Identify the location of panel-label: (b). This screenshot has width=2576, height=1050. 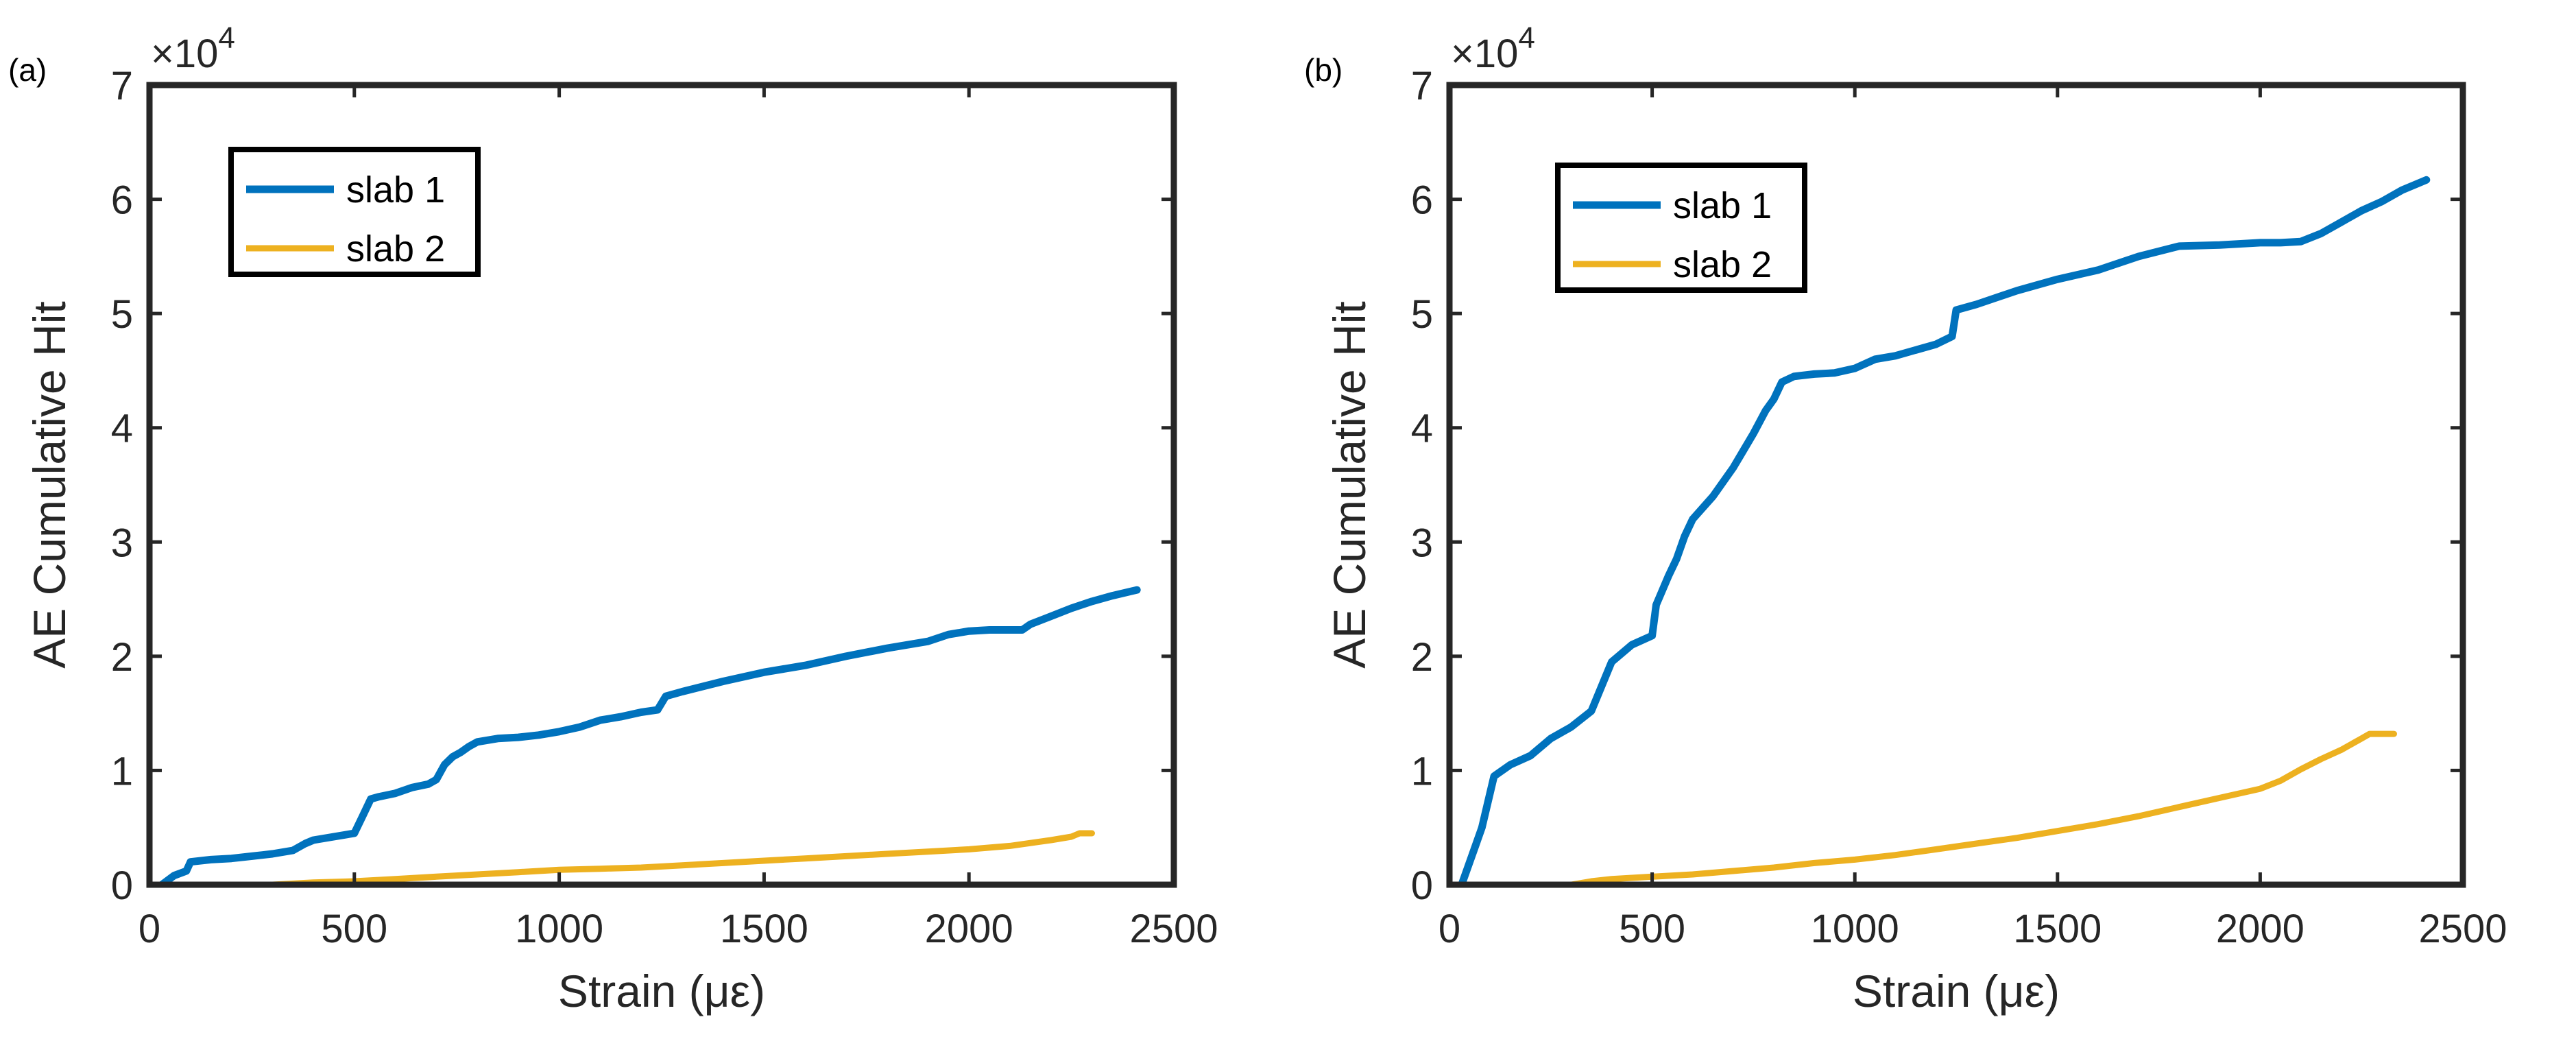
(1324, 70).